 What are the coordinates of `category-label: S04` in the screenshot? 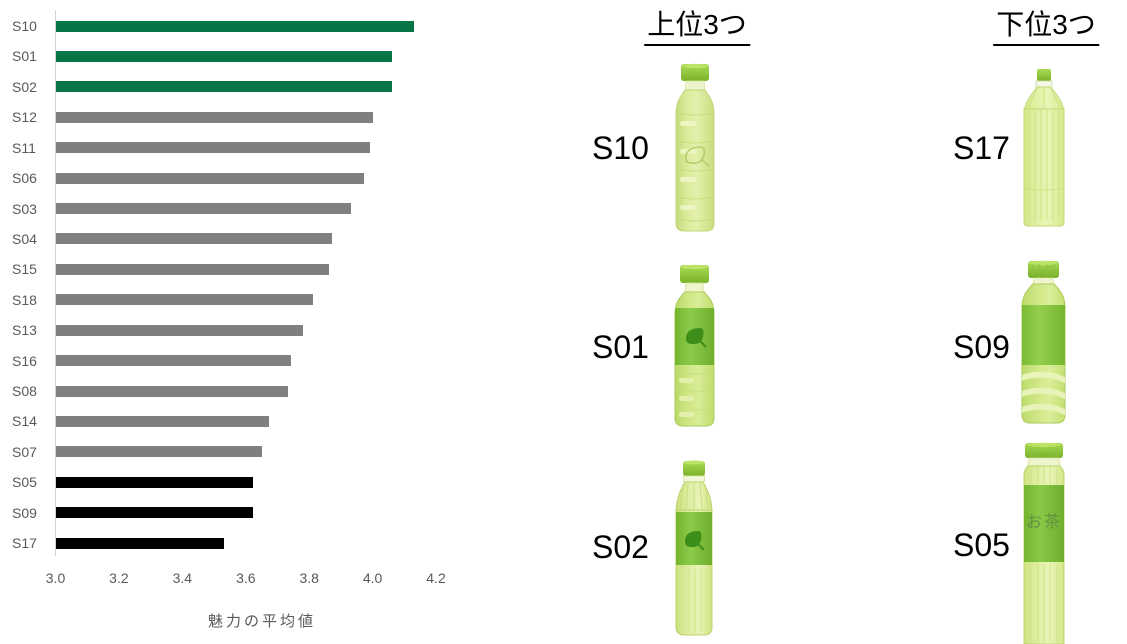 It's located at (24, 238).